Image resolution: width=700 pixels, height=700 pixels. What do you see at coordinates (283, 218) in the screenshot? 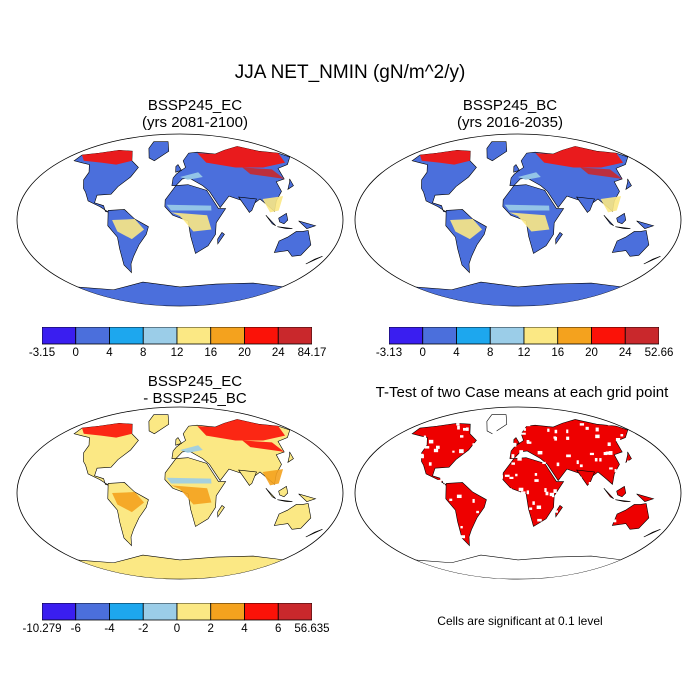
I see `borneo-landmass` at bounding box center [283, 218].